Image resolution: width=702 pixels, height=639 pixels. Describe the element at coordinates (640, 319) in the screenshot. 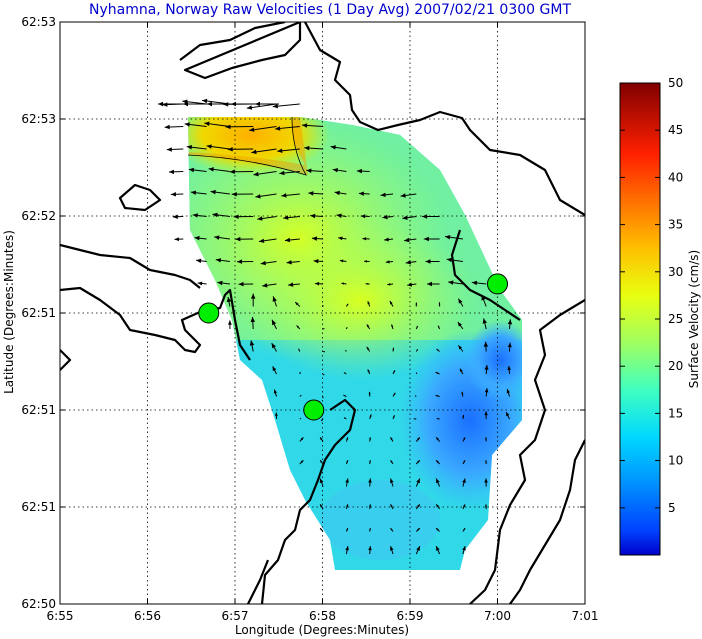

I see `colorbar-gradient` at that location.